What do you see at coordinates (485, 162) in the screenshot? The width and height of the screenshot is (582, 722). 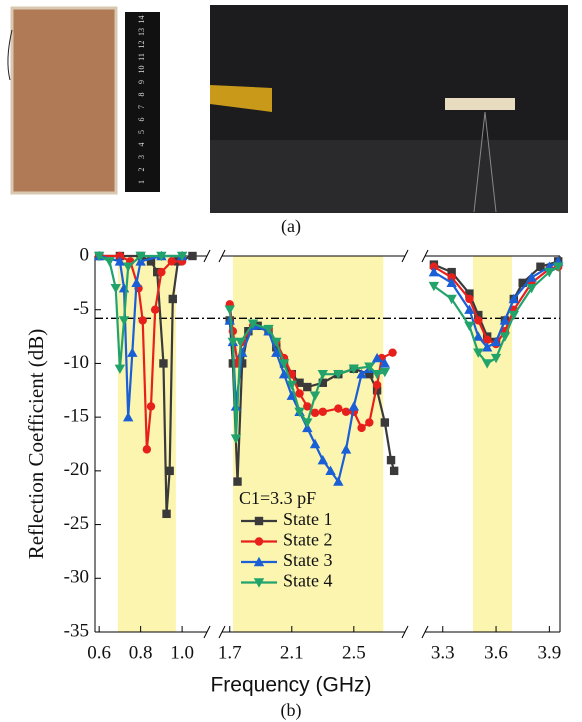 I see `tripod` at bounding box center [485, 162].